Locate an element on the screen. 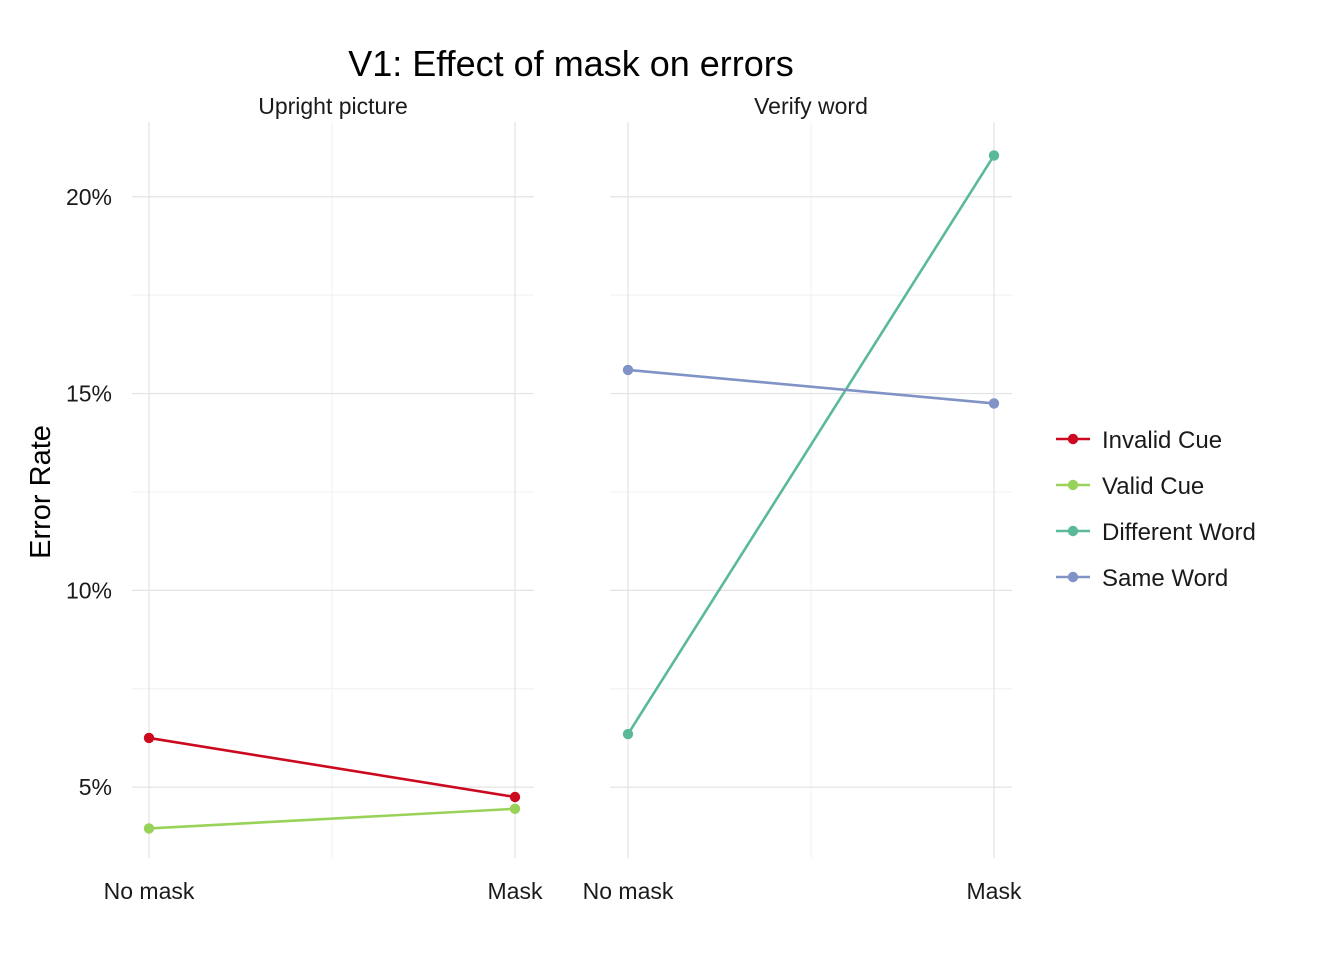 This screenshot has height=960, width=1344. legend-item-valid-cue: Valid Cue is located at coordinates (1130, 486).